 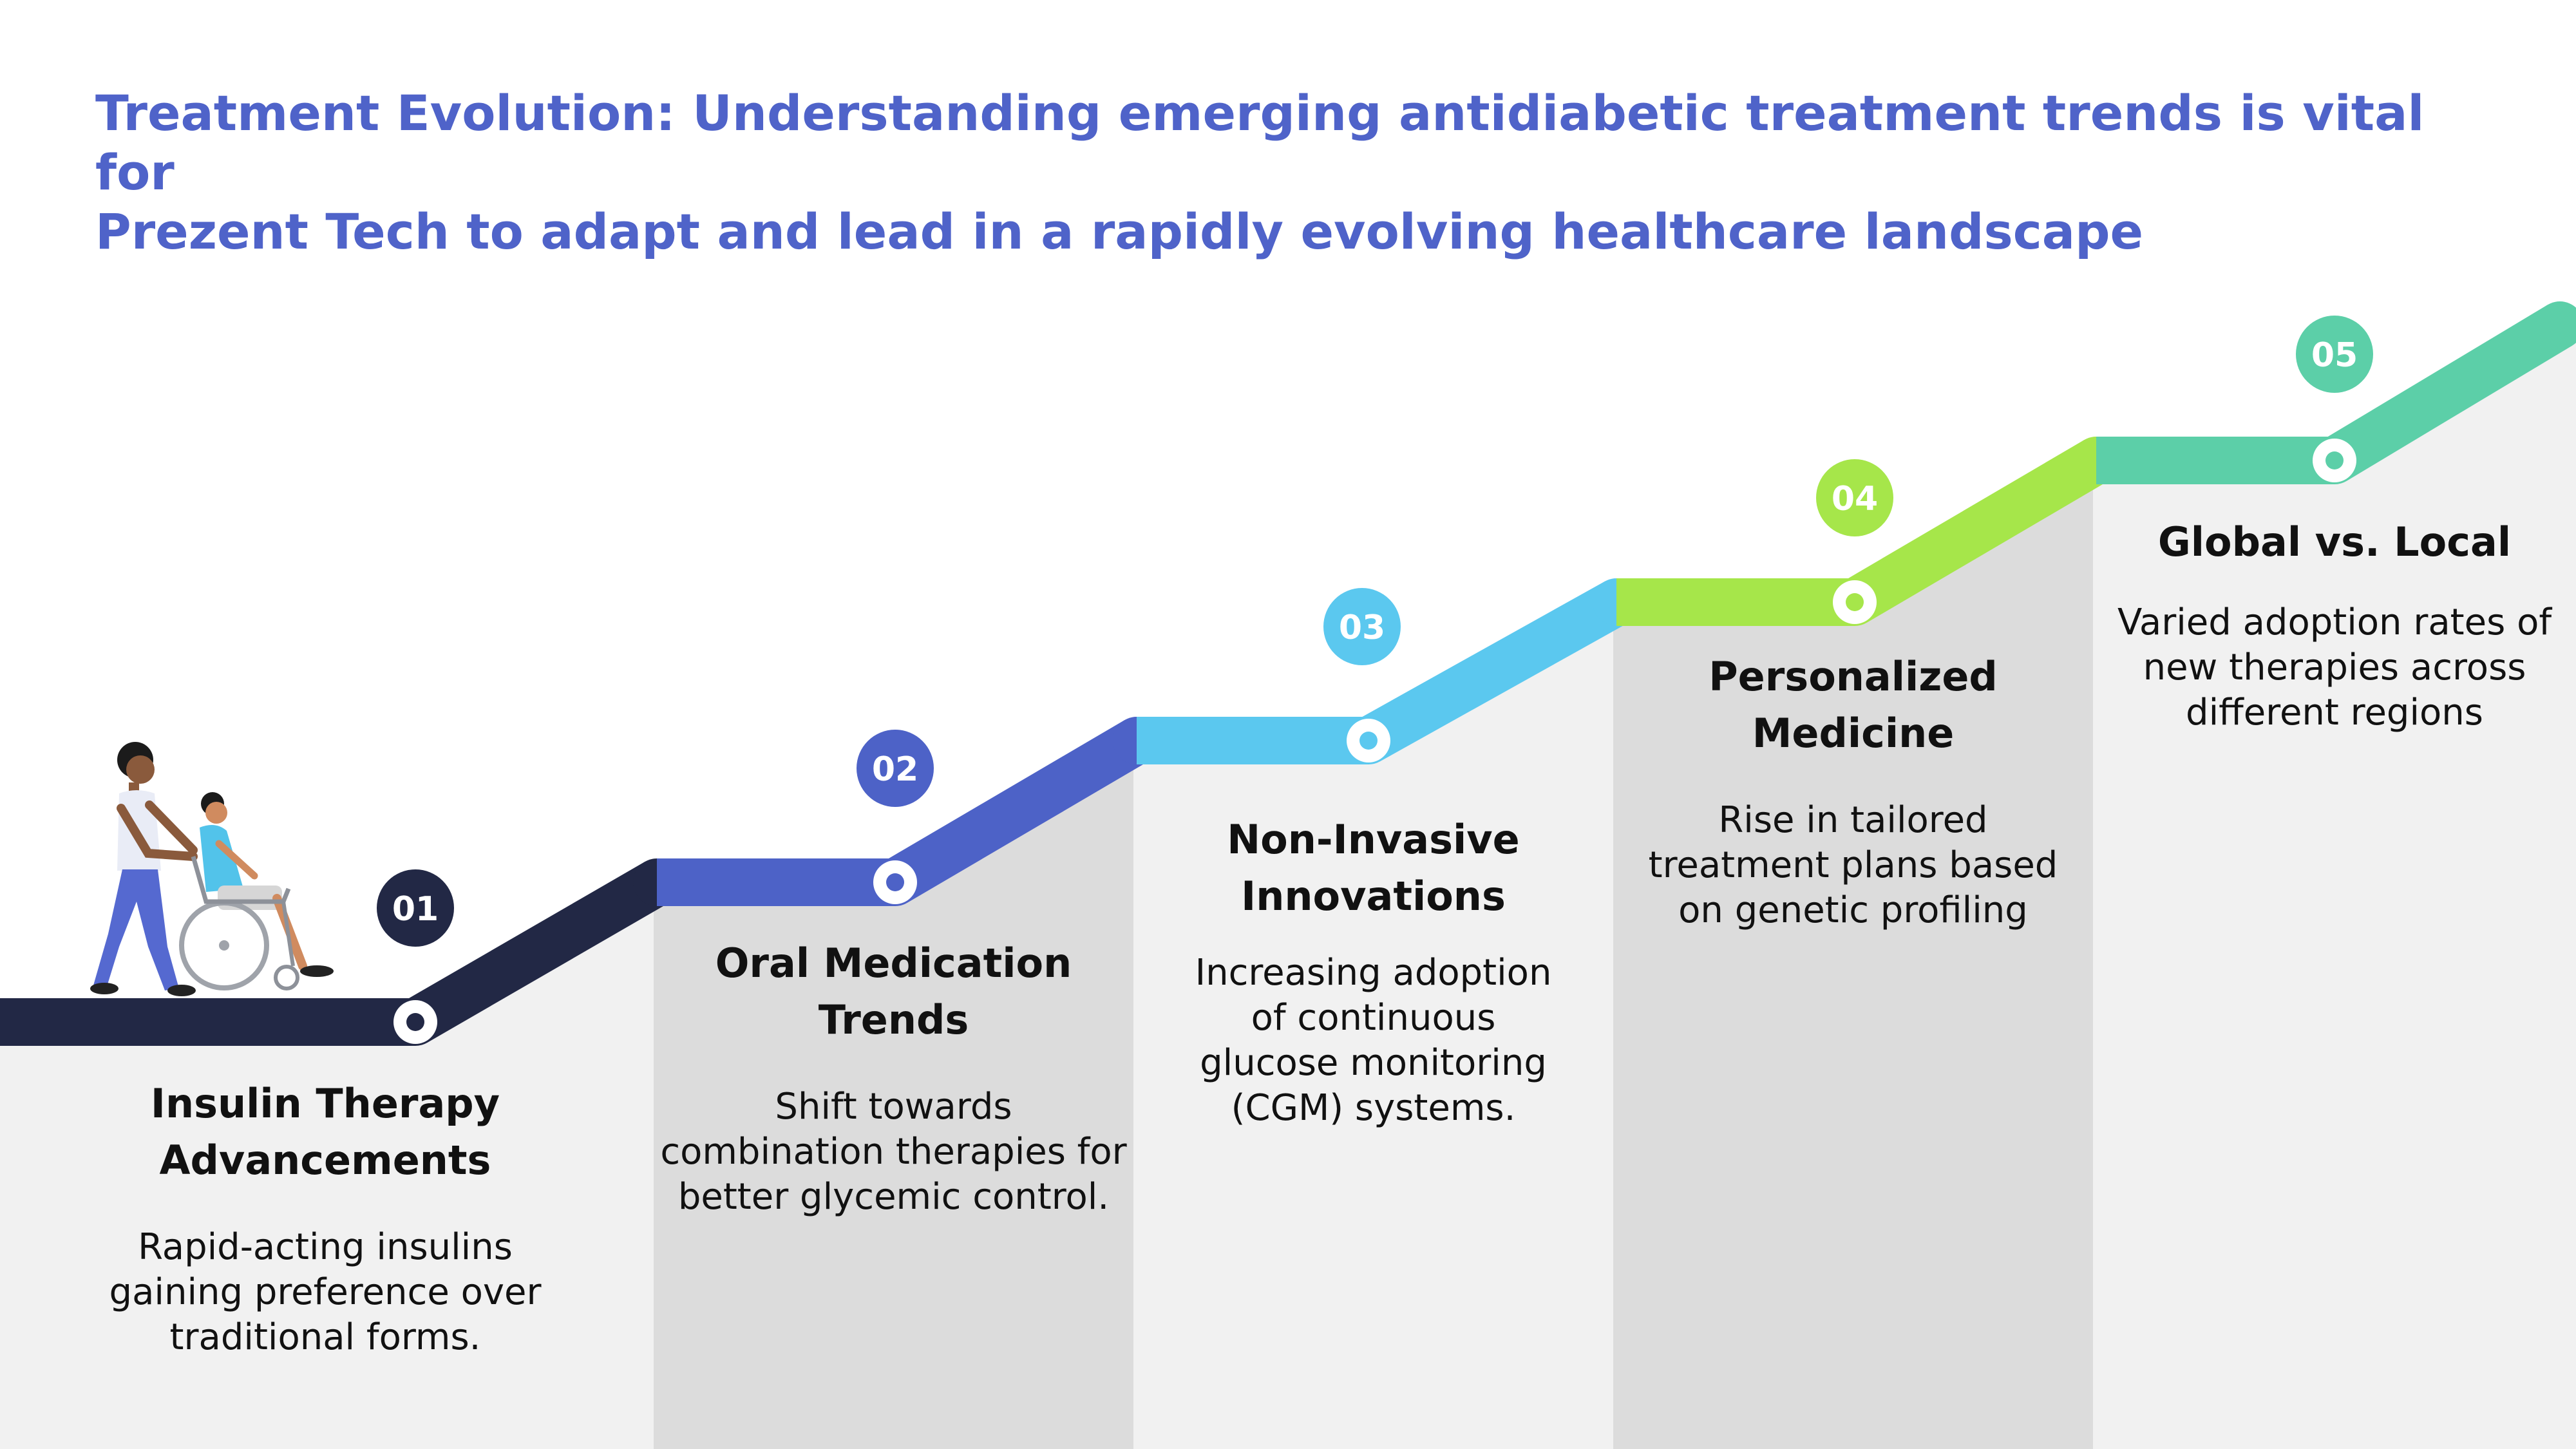 I want to click on step-3-heading-line: Non-Invasive, so click(x=1374, y=840).